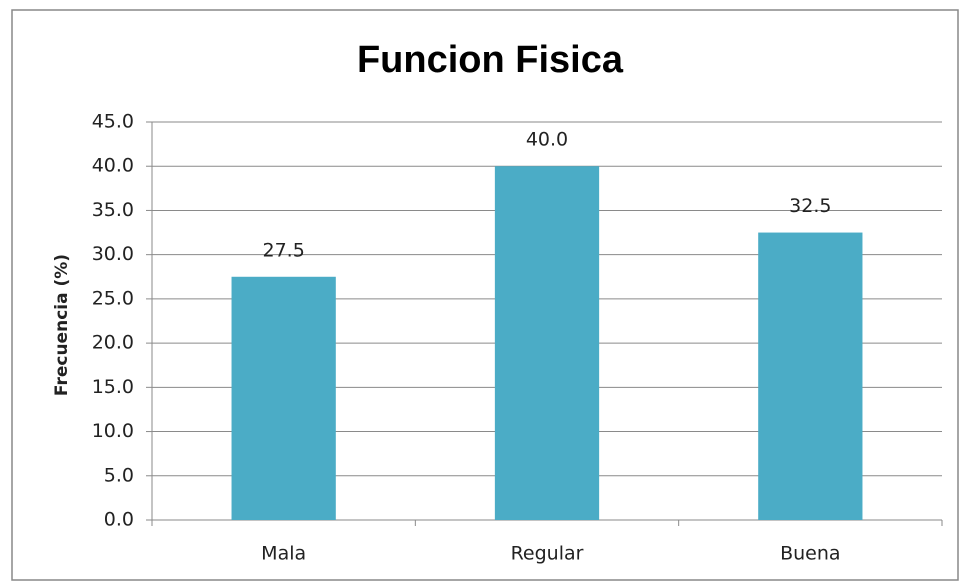  What do you see at coordinates (547, 140) in the screenshot?
I see `data-label: 40.0` at bounding box center [547, 140].